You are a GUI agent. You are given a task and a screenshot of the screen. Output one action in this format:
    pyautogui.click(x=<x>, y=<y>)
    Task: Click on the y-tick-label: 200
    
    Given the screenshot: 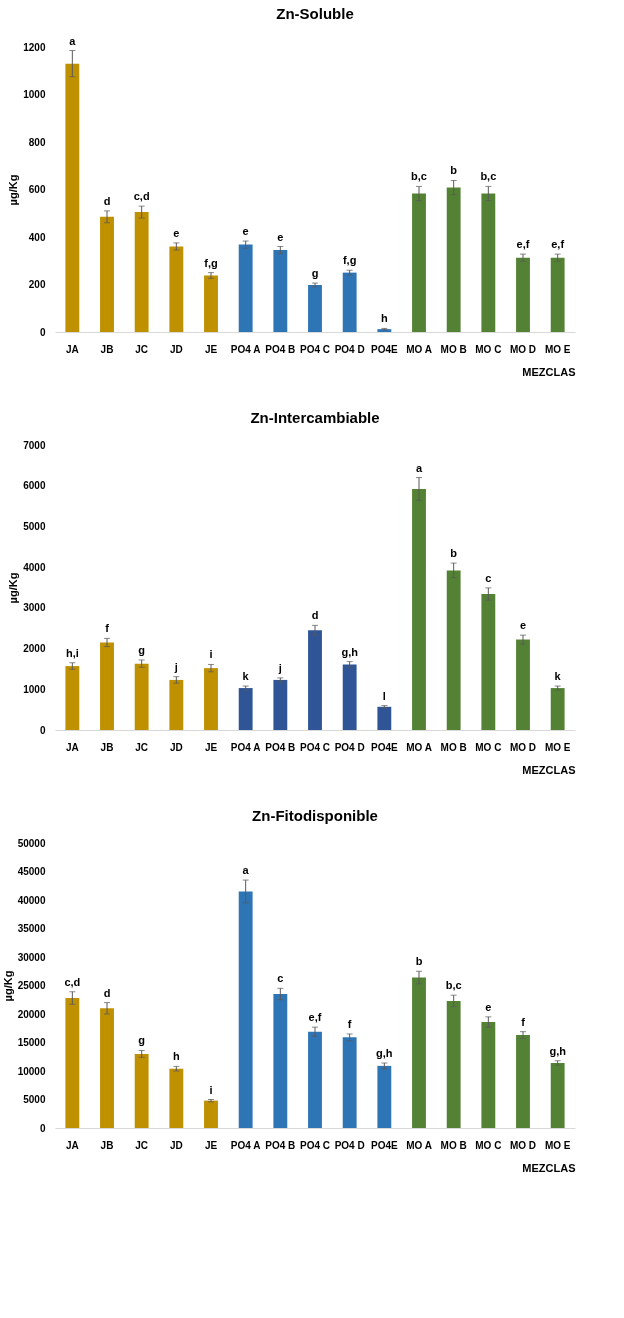 What is the action you would take?
    pyautogui.click(x=37, y=284)
    